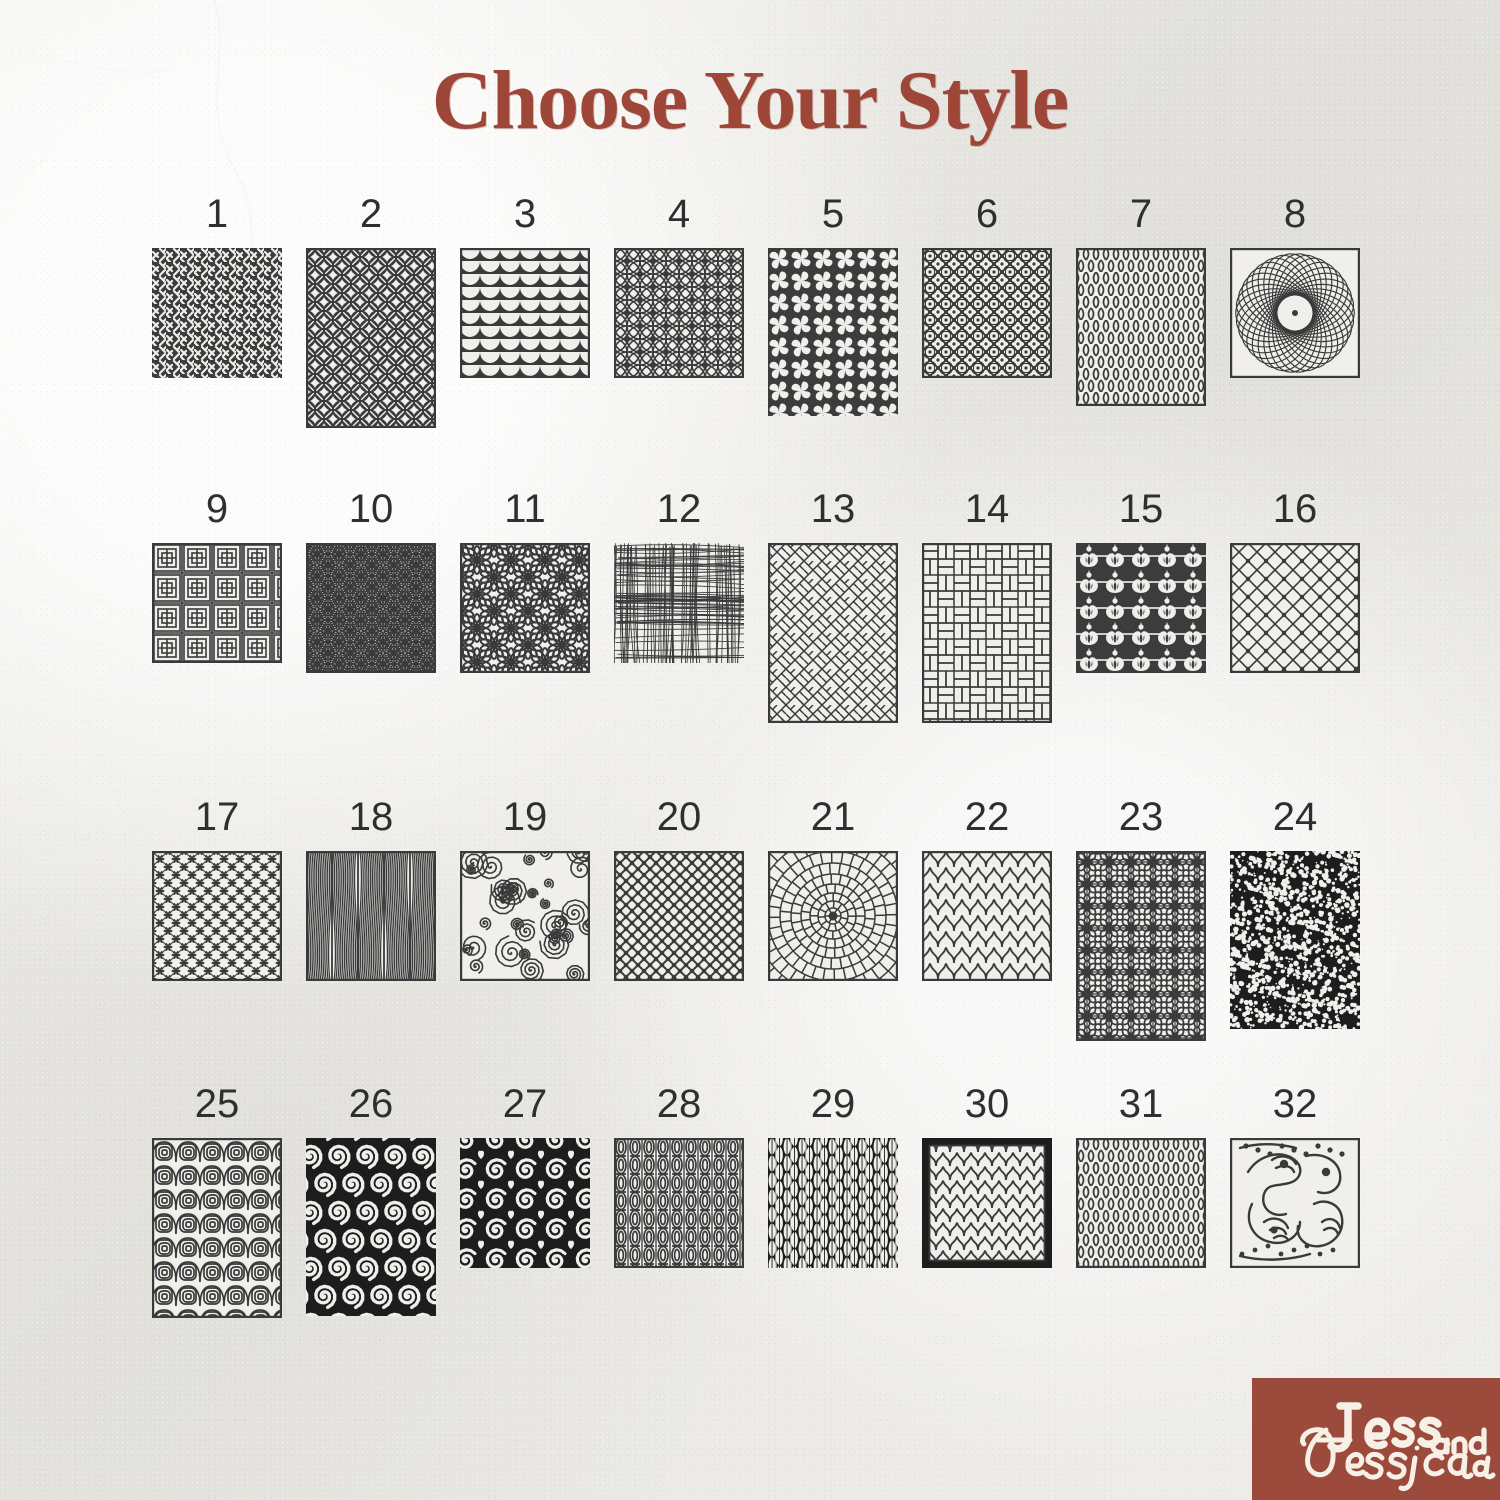 Image resolution: width=1500 pixels, height=1500 pixels. What do you see at coordinates (679, 817) in the screenshot?
I see `swatch-number-20: 20` at bounding box center [679, 817].